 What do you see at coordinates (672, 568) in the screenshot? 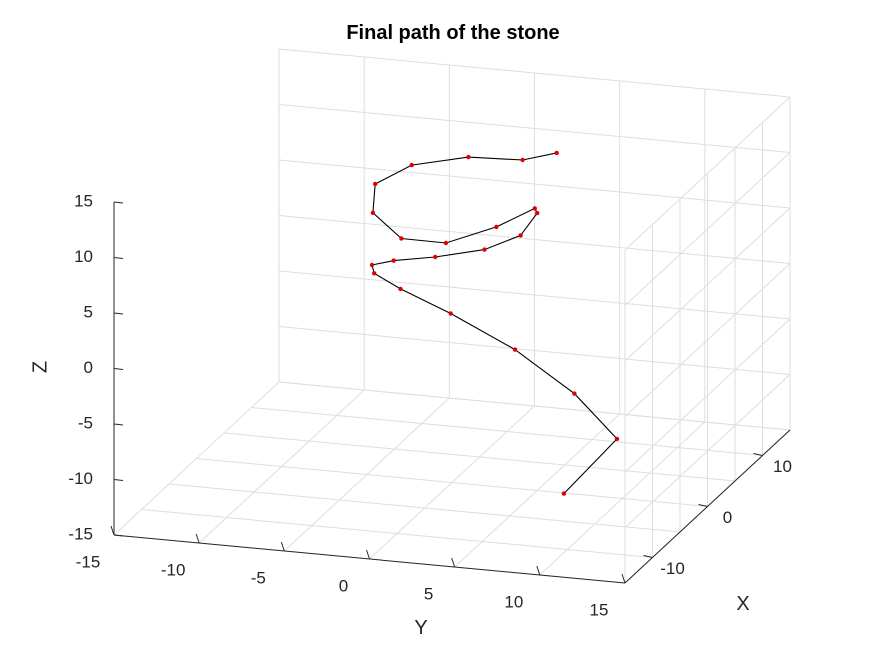
I see `x-tick-label: -10` at bounding box center [672, 568].